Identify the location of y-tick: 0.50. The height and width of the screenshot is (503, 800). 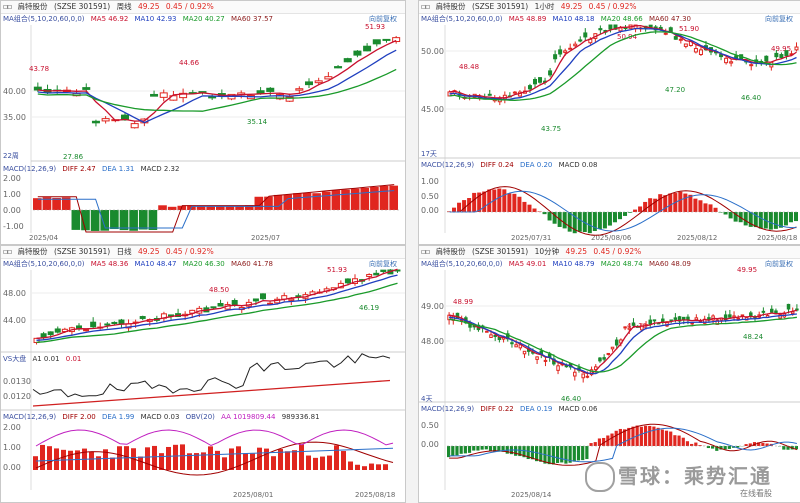
(430, 196).